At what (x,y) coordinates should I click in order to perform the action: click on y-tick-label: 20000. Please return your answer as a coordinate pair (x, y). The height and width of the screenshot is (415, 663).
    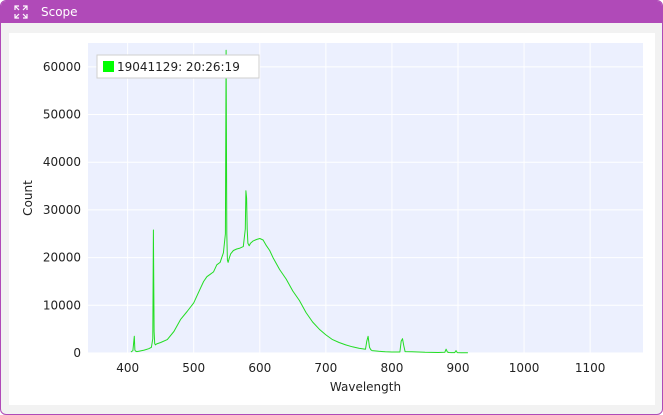
    Looking at the image, I should click on (62, 258).